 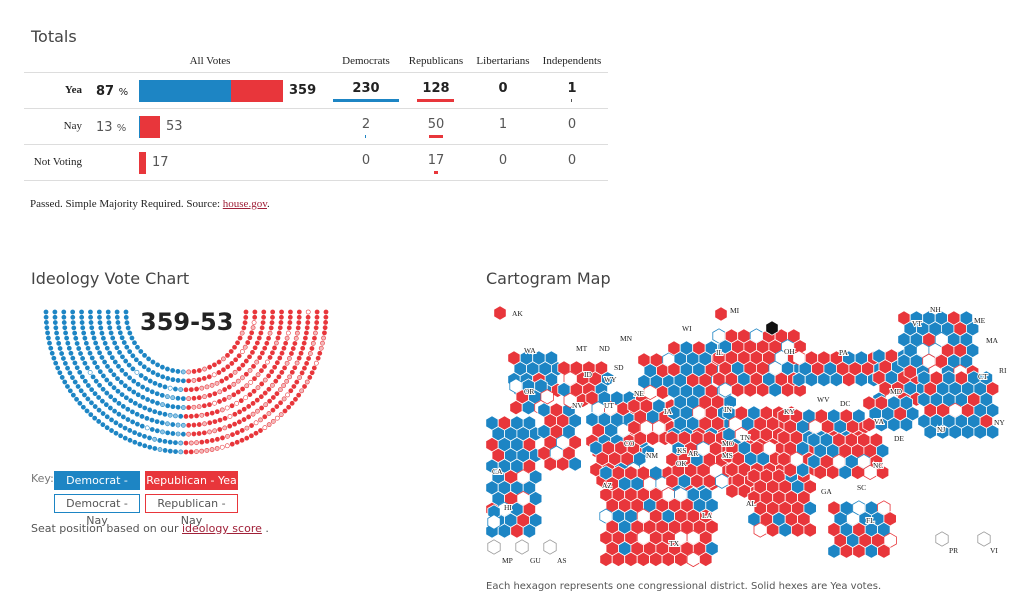 I want to click on source-link: house.gov, so click(x=244, y=204).